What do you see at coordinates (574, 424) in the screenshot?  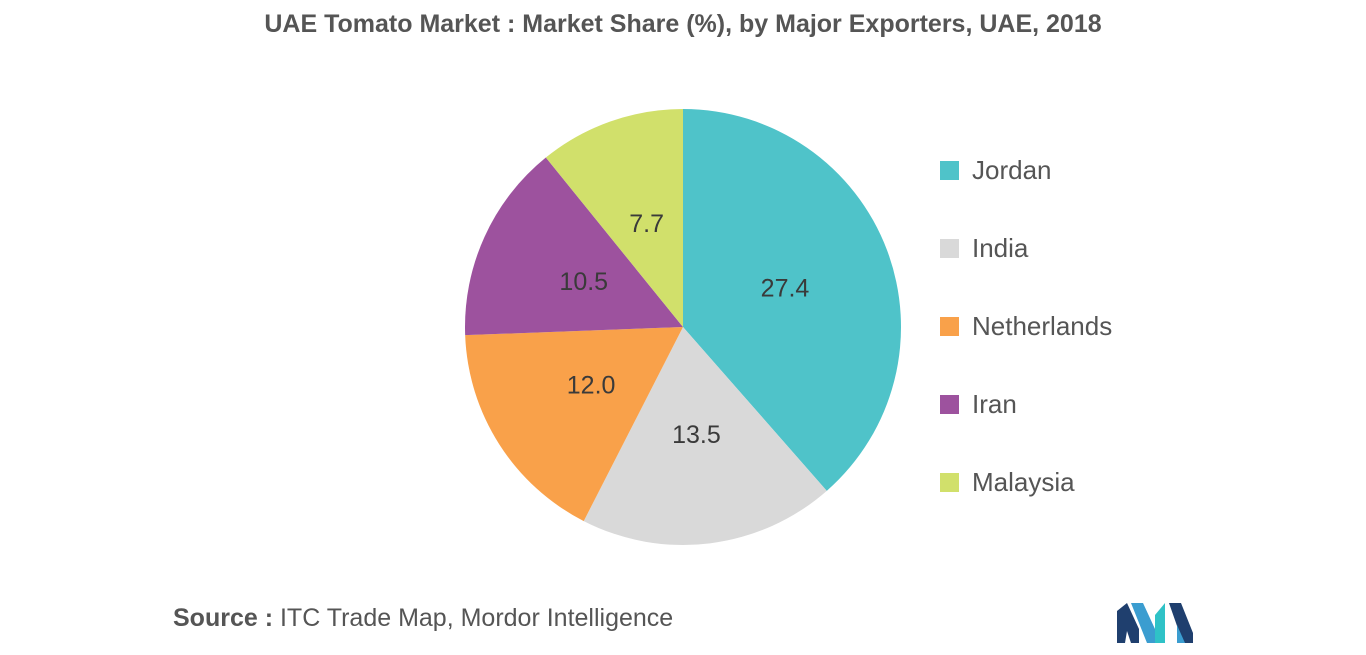 I see `pie-slice-netherlands` at bounding box center [574, 424].